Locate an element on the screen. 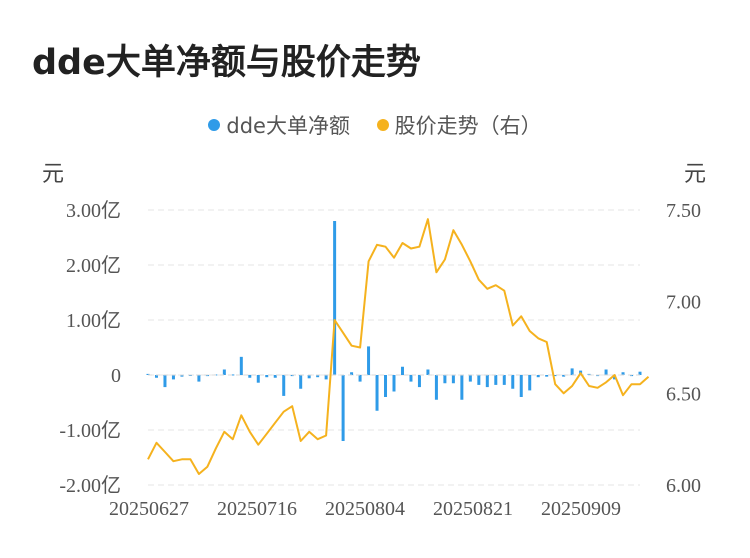  right-tick-label: 7.00 is located at coordinates (683, 303).